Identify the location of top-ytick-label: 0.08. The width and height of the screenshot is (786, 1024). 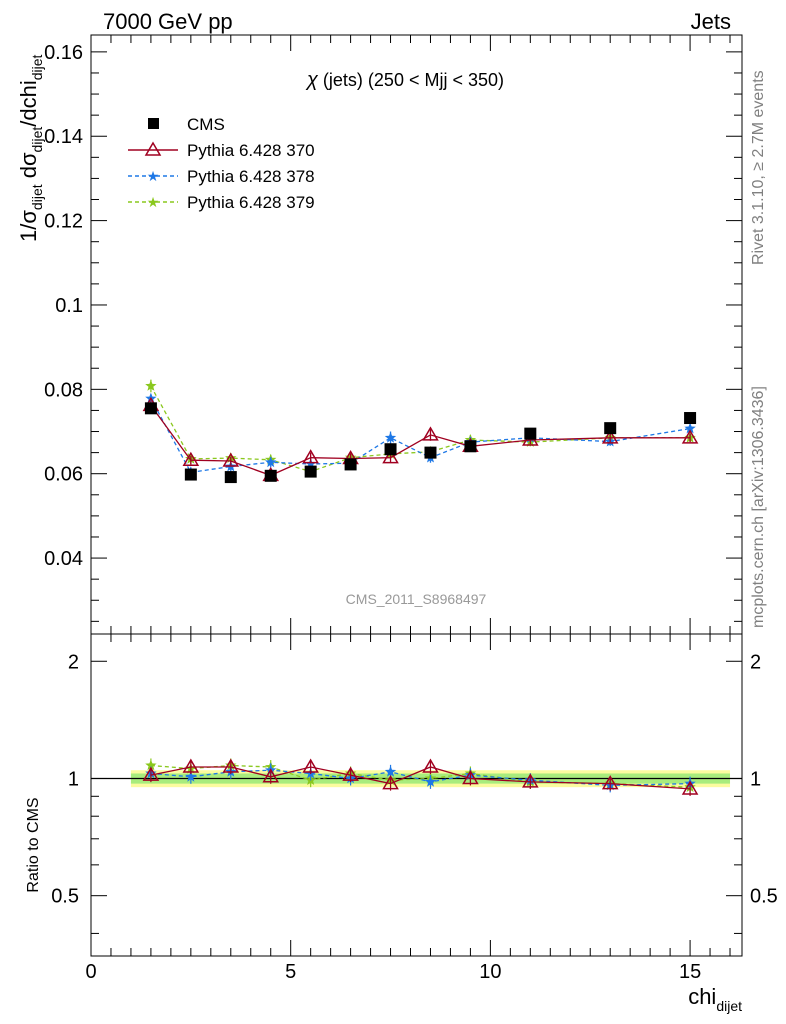
(63, 390).